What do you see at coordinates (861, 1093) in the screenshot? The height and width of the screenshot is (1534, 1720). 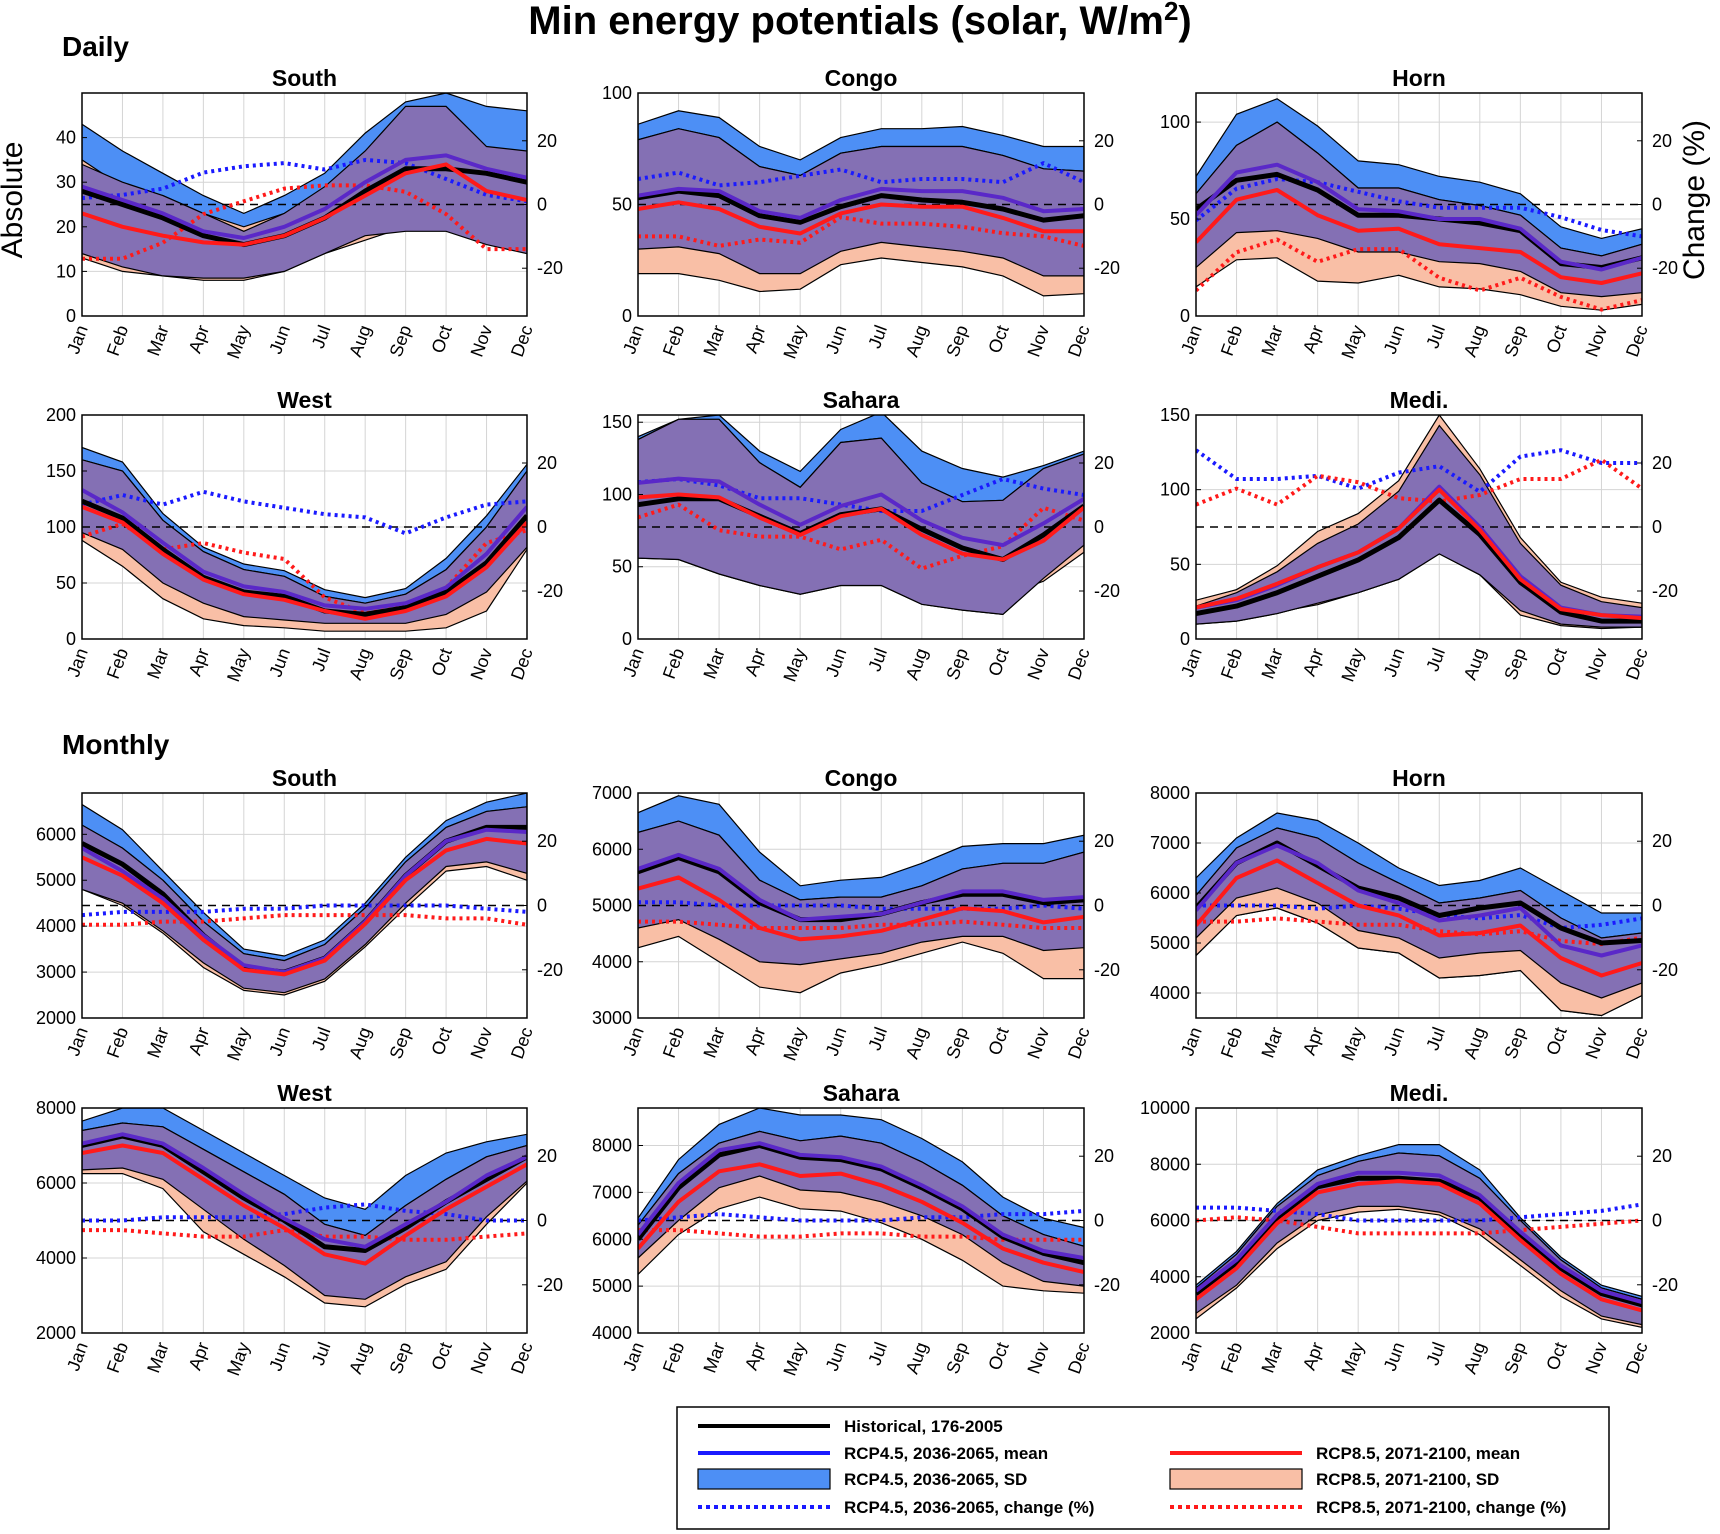 I see `panel-title: Sahara` at bounding box center [861, 1093].